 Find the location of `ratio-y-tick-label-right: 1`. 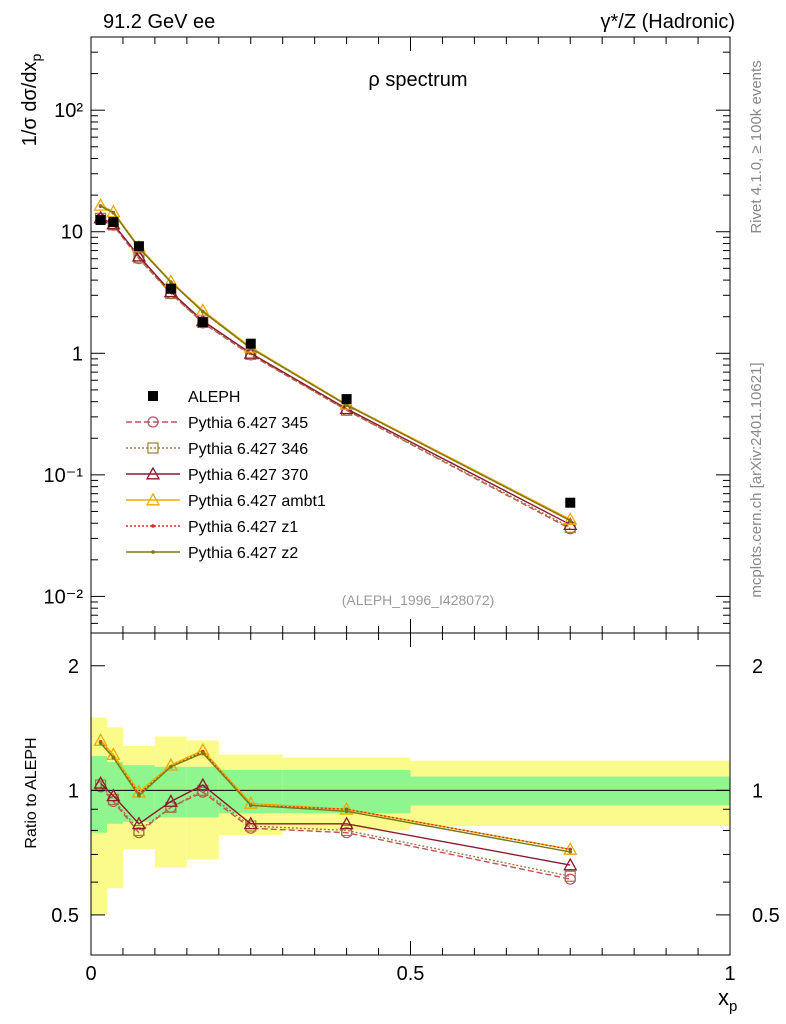

ratio-y-tick-label-right: 1 is located at coordinates (757, 791).